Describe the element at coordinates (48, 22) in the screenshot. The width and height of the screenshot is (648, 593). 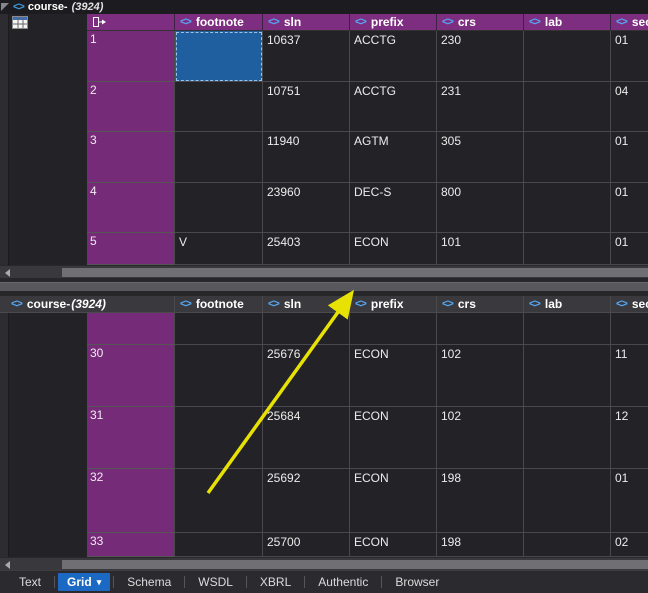
I see `grid-view-icon-cell` at that location.